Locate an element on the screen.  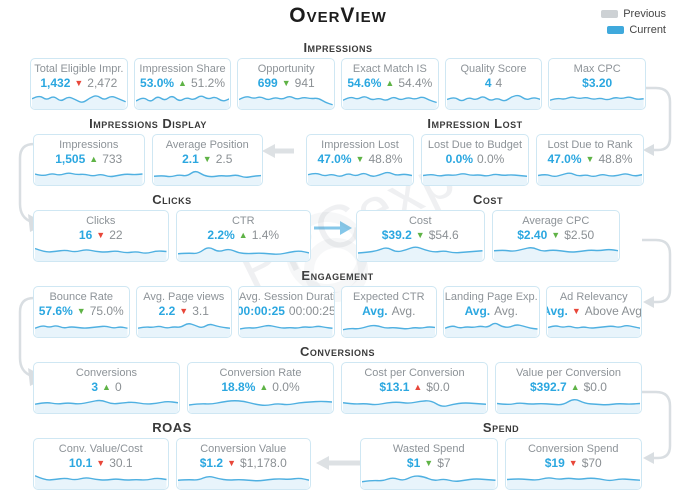
kpi-values: Avg.▼Above Avg. is located at coordinates (593, 311).